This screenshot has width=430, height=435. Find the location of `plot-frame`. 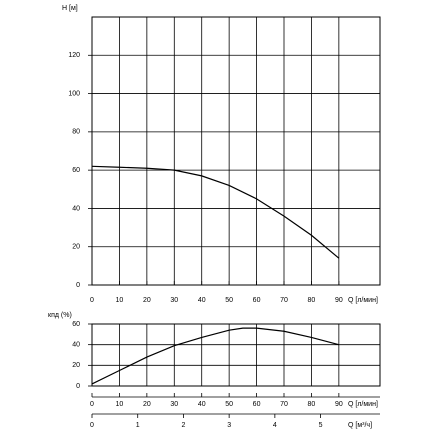

plot-frame is located at coordinates (236, 355).